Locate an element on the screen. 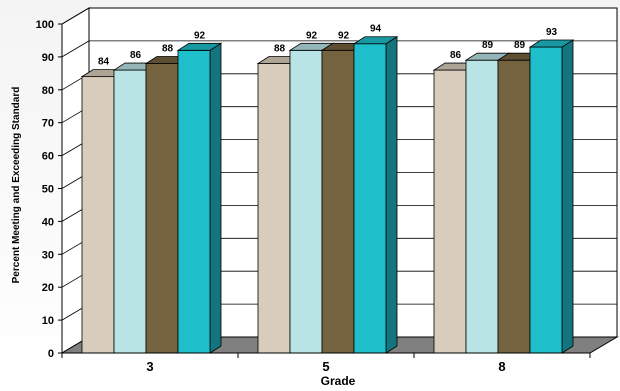  y-tick-label: 60 is located at coordinates (48, 157).